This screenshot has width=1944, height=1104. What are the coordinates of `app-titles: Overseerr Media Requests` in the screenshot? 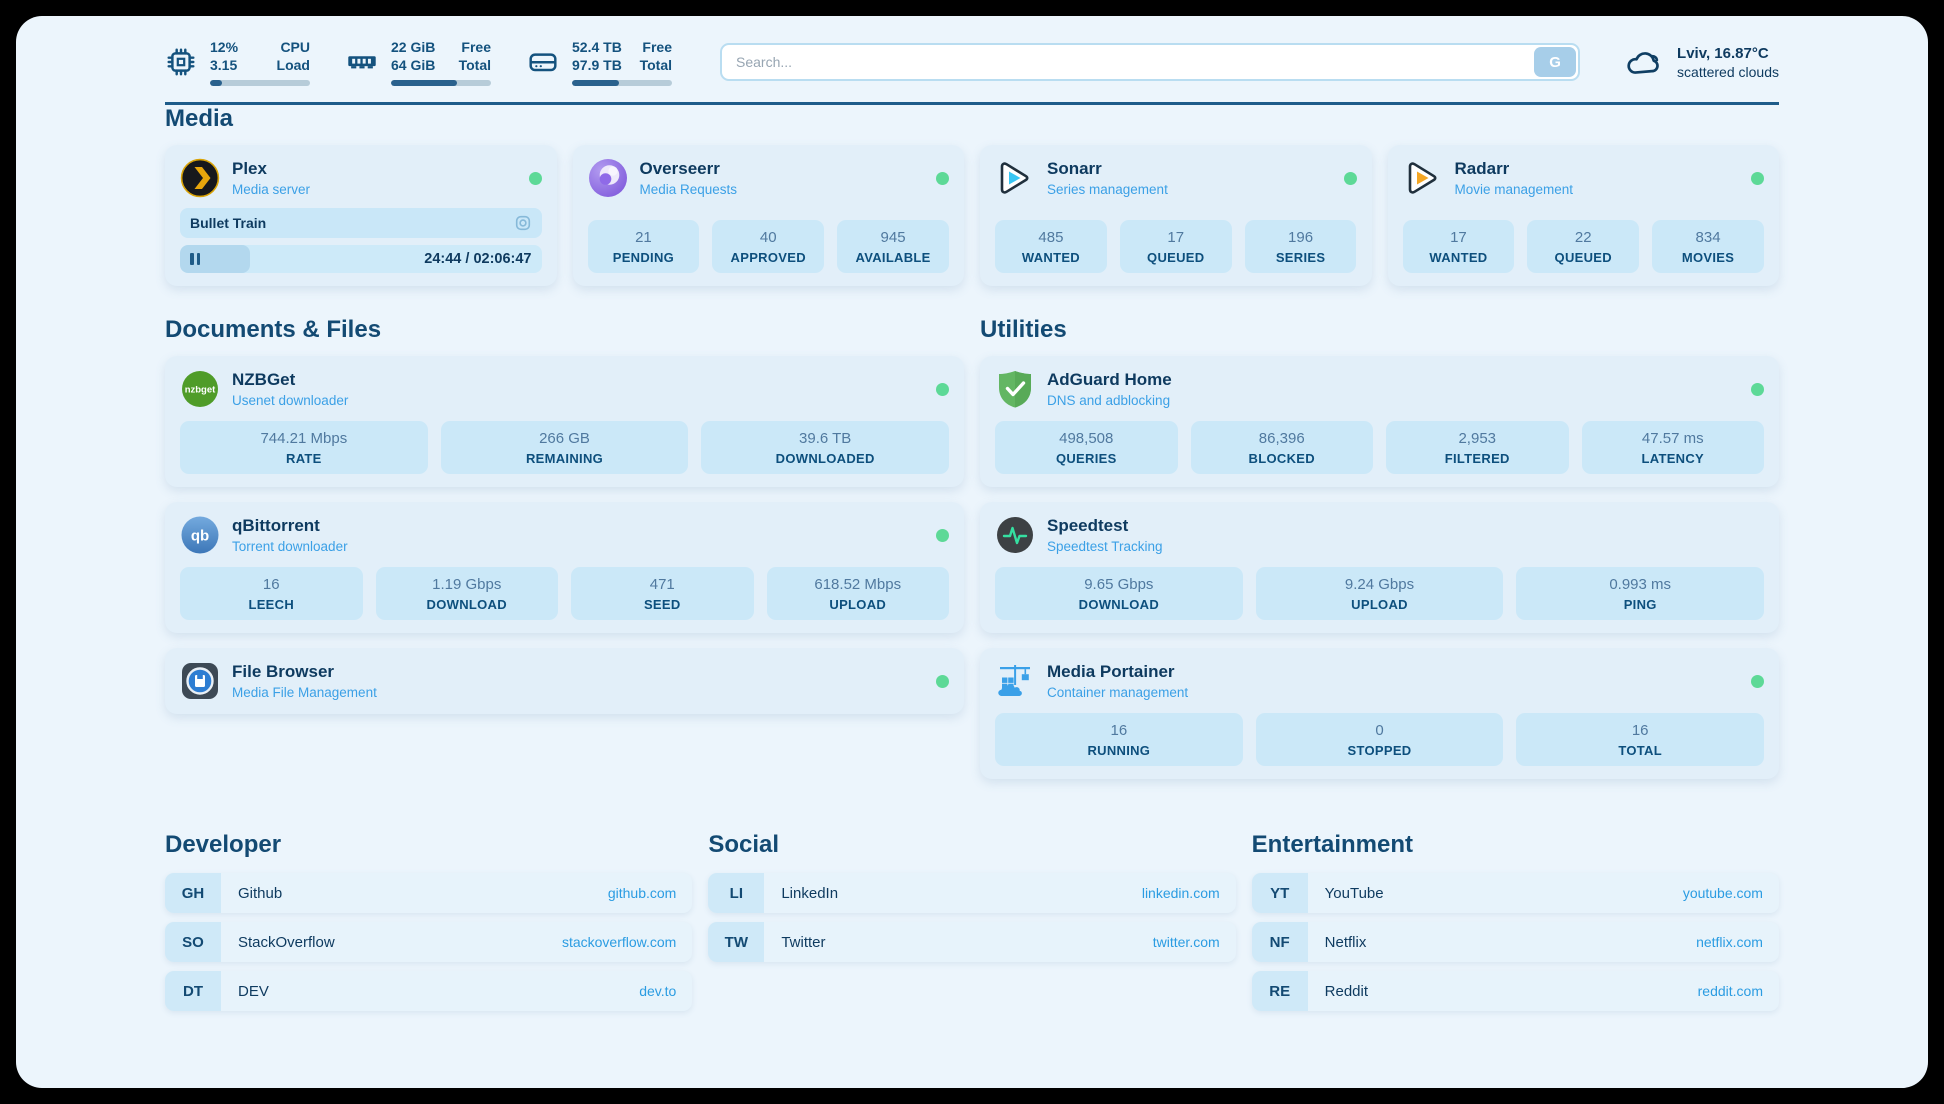 It's located at (689, 178).